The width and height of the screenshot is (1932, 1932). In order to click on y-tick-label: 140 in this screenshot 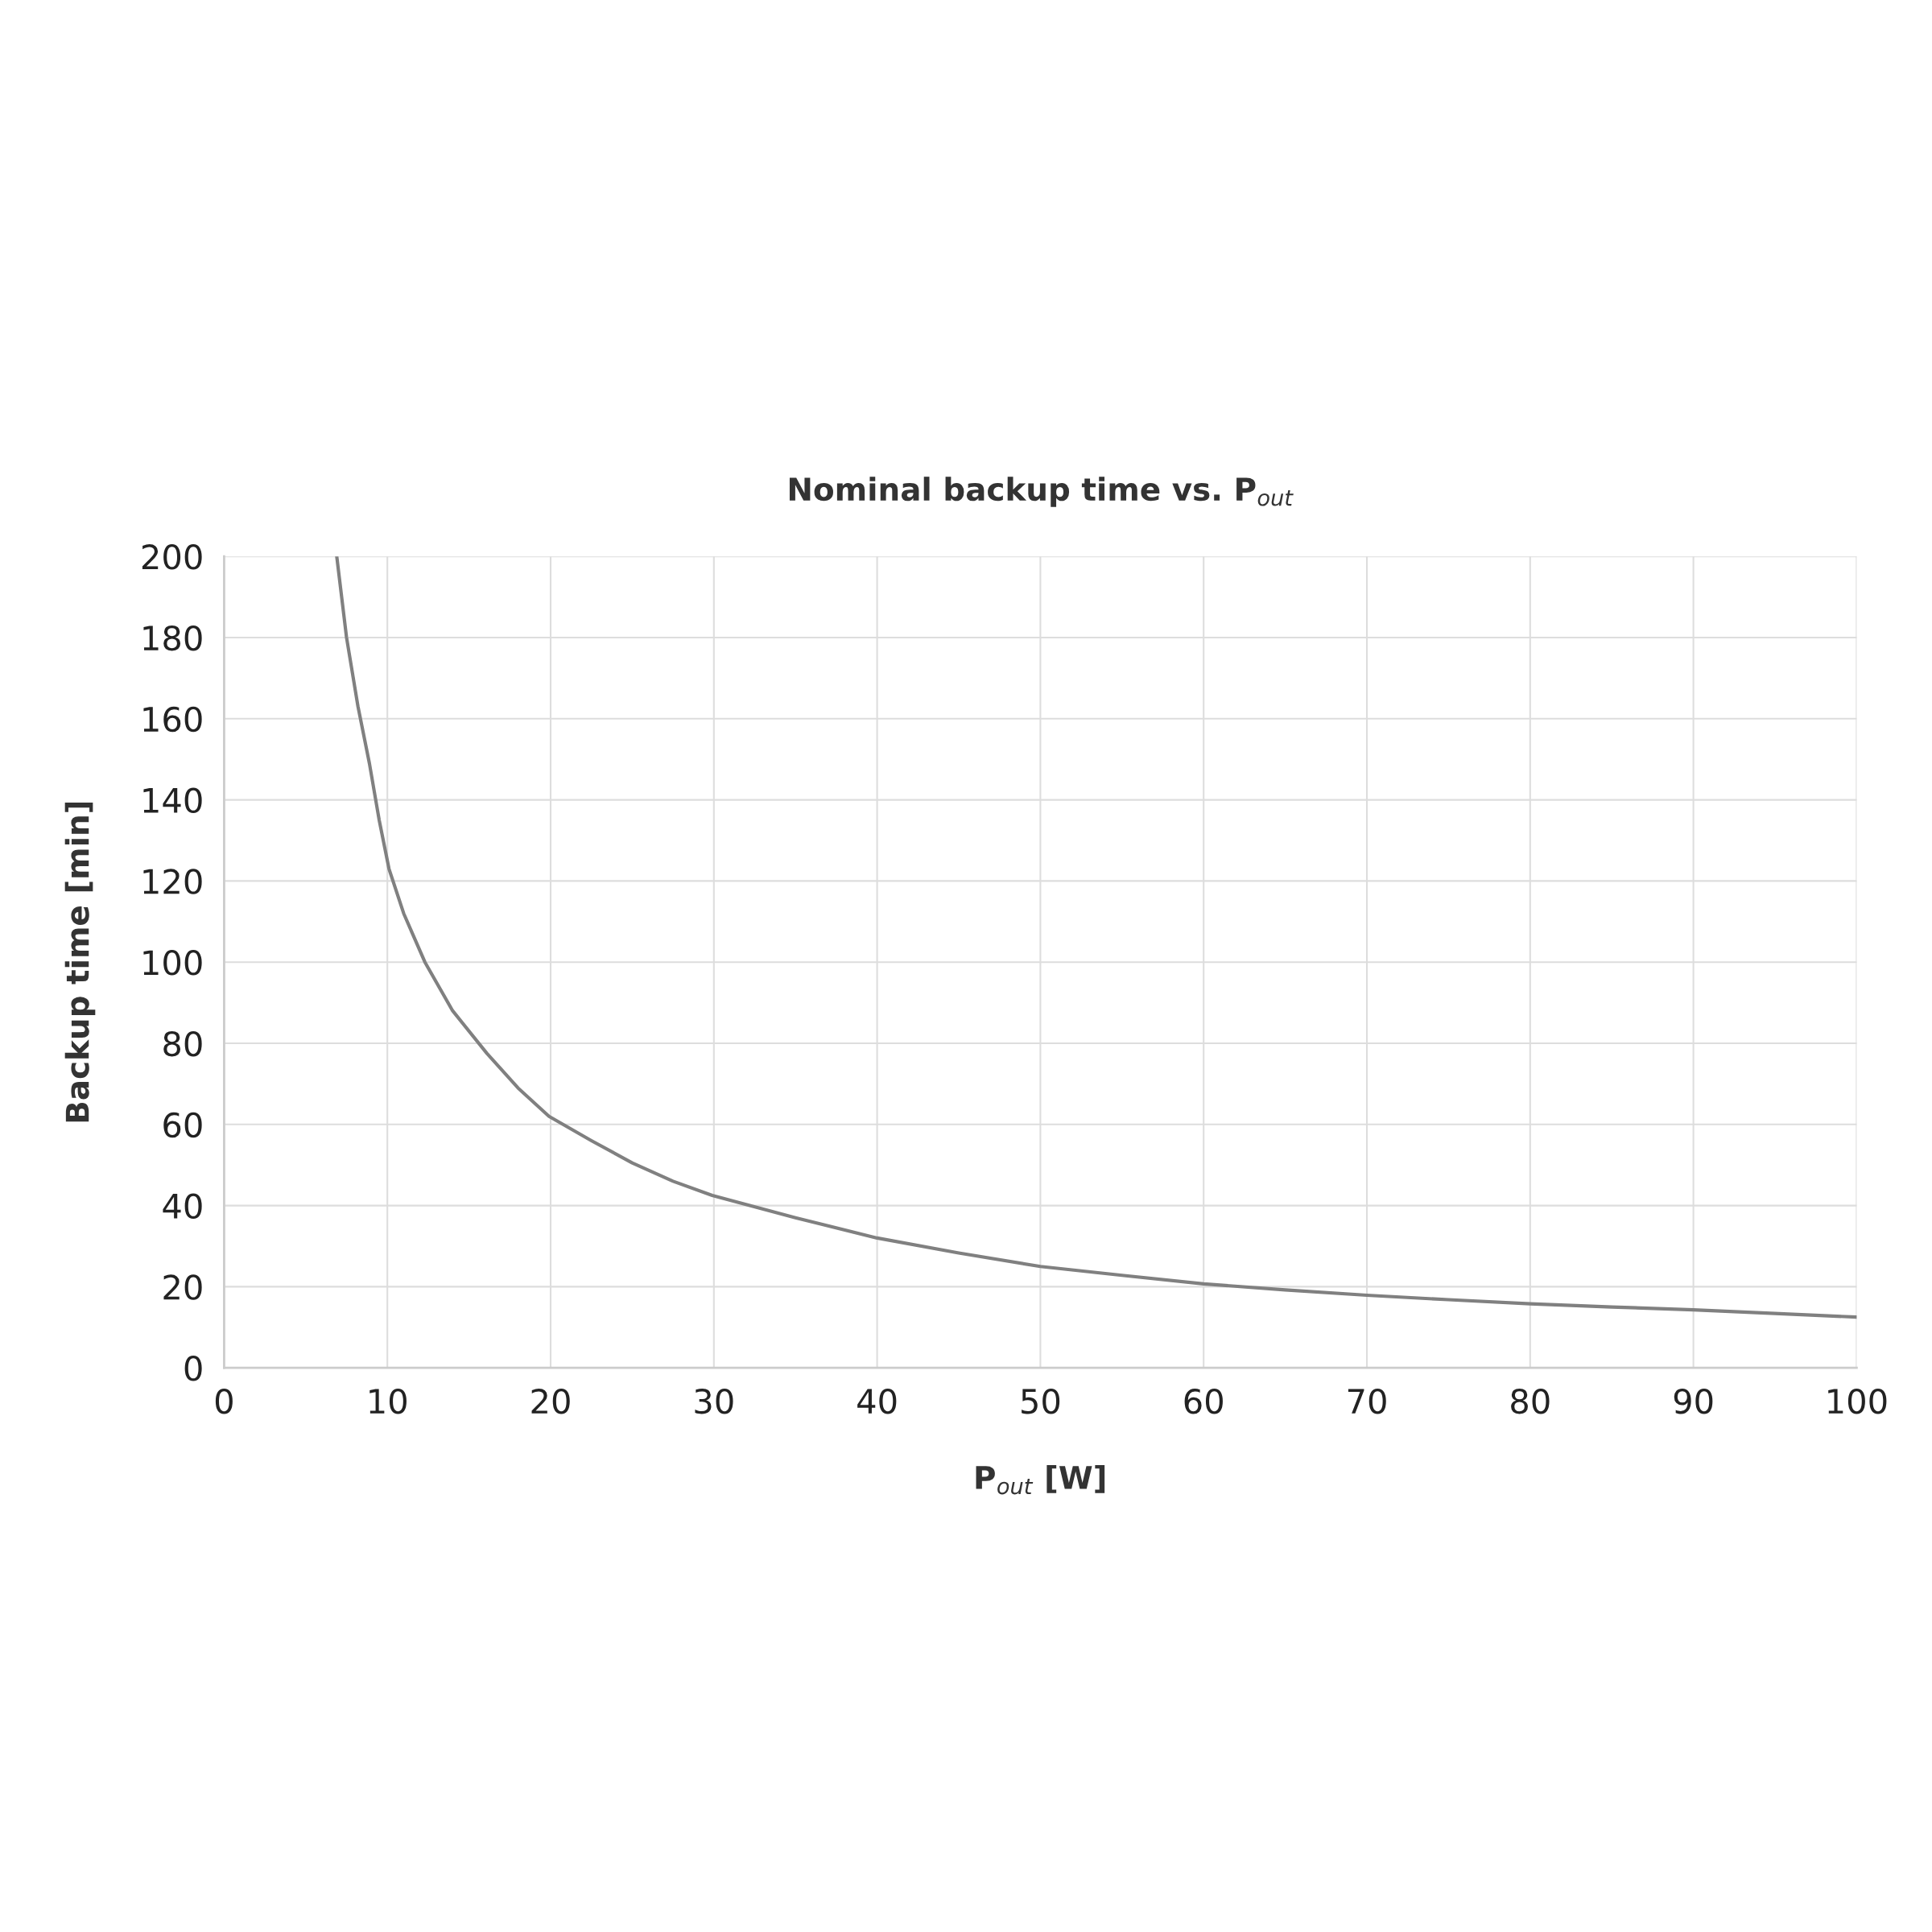, I will do `click(172, 800)`.